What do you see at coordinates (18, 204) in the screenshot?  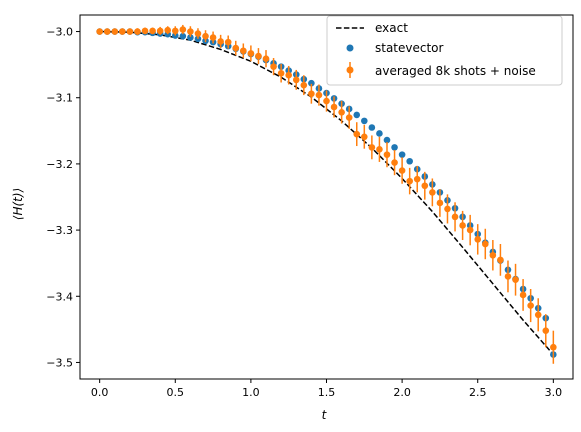 I see `y-axis-label: ⟨H(t)⟩` at bounding box center [18, 204].